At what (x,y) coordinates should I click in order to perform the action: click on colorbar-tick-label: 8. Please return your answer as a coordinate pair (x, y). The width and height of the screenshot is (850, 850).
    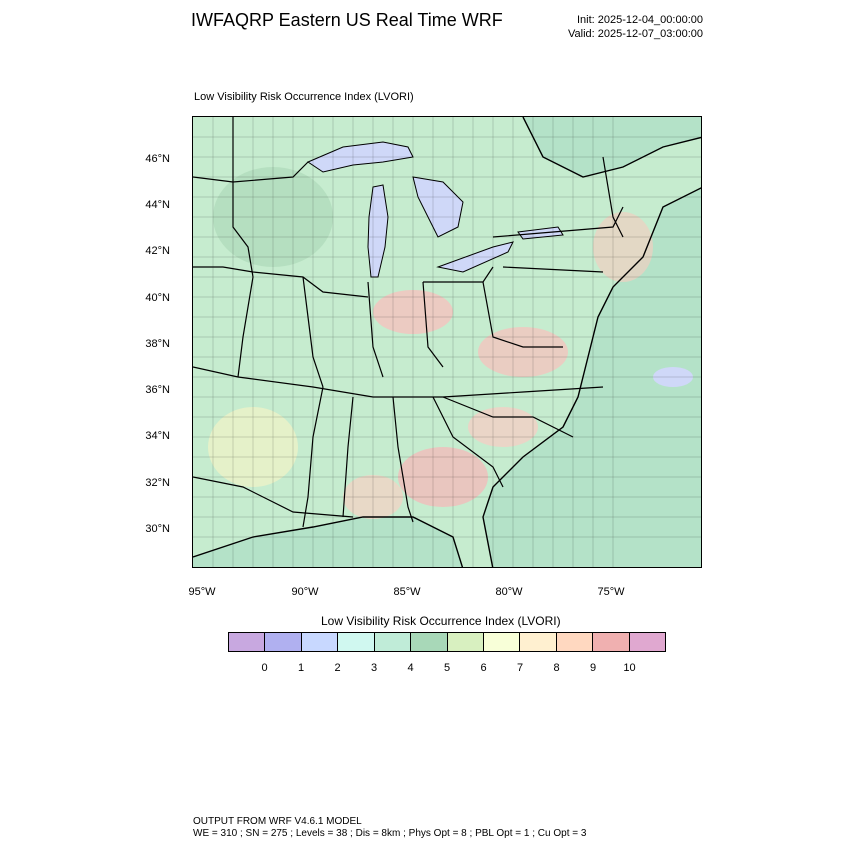
    Looking at the image, I should click on (556, 668).